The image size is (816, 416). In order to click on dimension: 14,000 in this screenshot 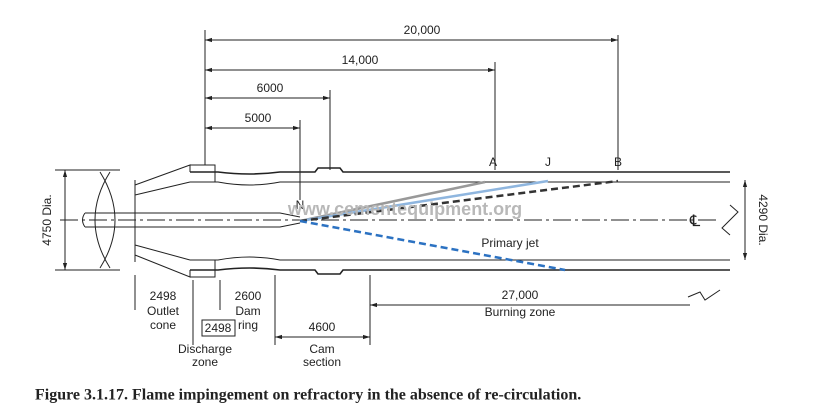, I will do `click(360, 60)`.